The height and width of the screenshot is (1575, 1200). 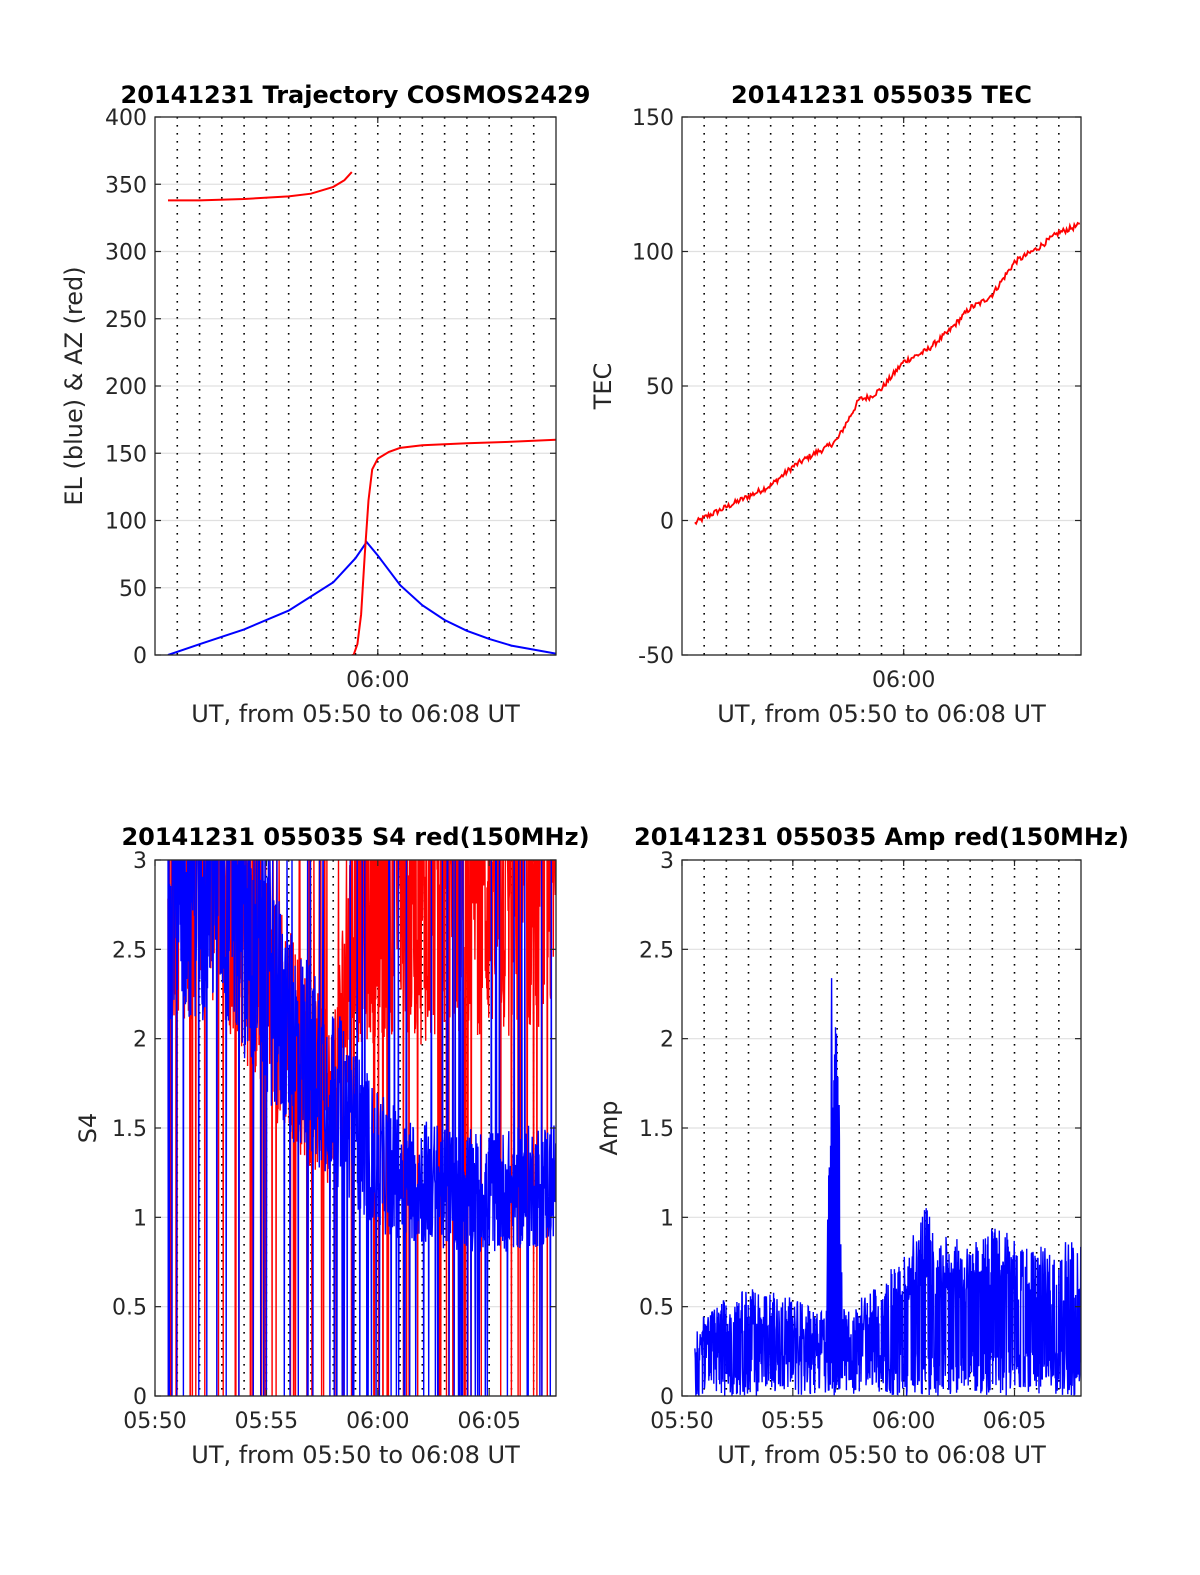 I want to click on y-tick-label: 300, so click(x=126, y=253).